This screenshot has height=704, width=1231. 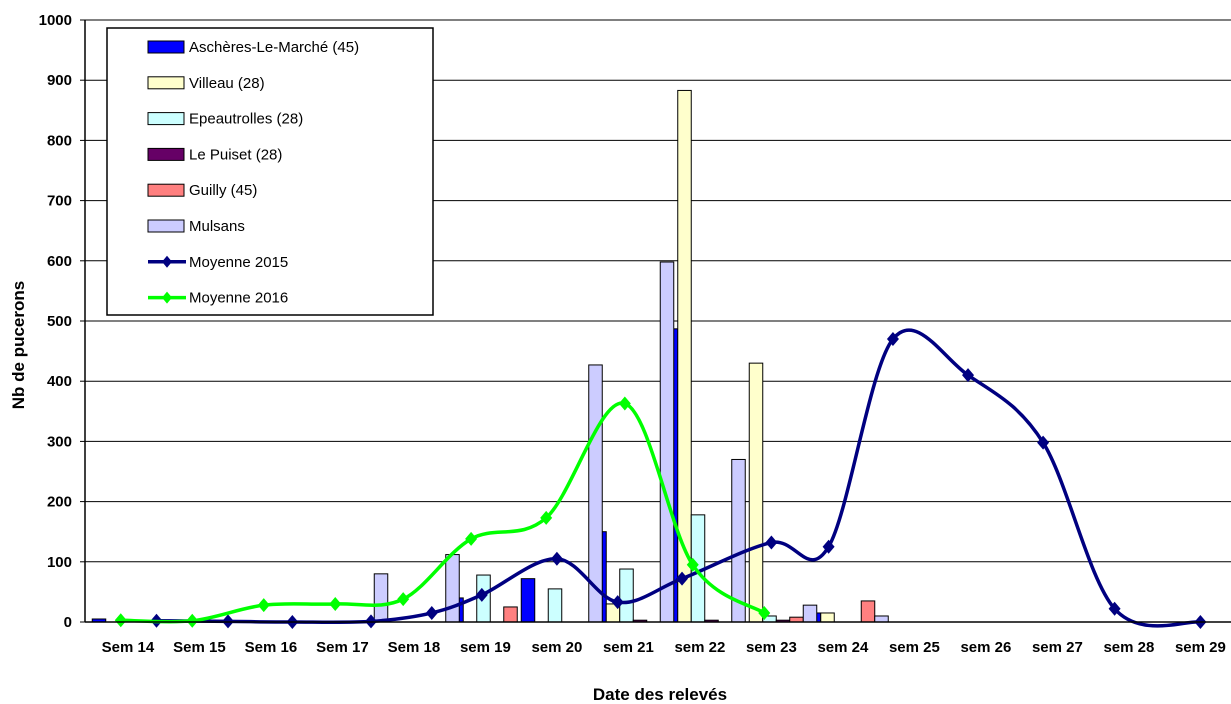 What do you see at coordinates (18, 345) in the screenshot?
I see `y-axis-title: Nb de pucerons` at bounding box center [18, 345].